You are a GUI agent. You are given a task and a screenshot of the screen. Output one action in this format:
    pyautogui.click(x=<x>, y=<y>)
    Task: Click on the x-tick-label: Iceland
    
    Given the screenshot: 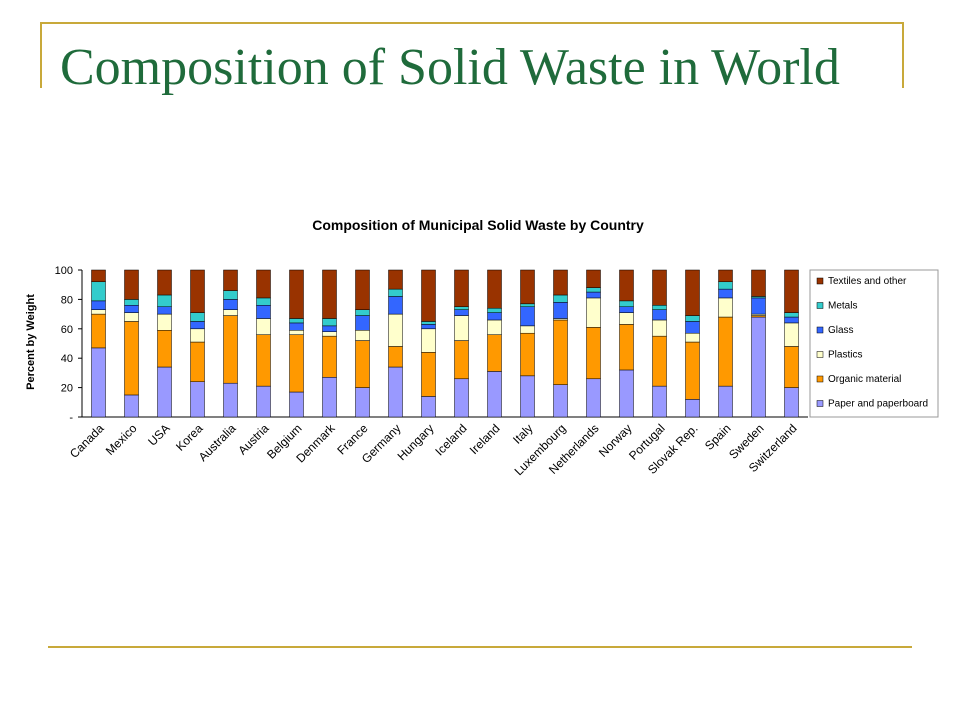 What is the action you would take?
    pyautogui.click(x=450, y=439)
    